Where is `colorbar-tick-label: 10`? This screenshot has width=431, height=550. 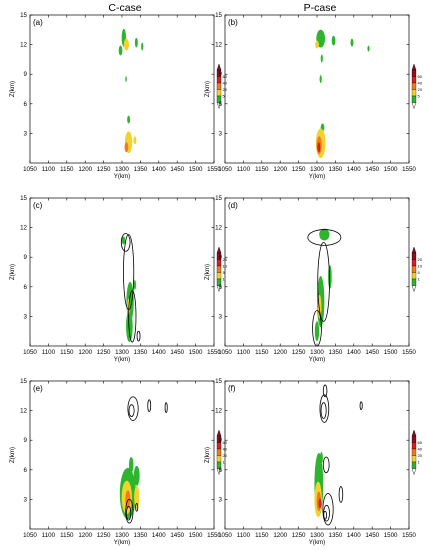
colorbar-tick-label: 10 is located at coordinates (420, 266).